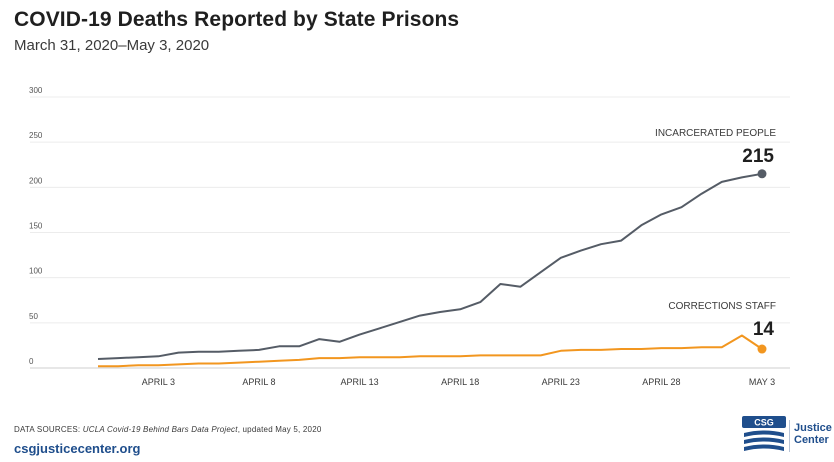  Describe the element at coordinates (764, 433) in the screenshot. I see `csg-badge-icon: CSG` at that location.